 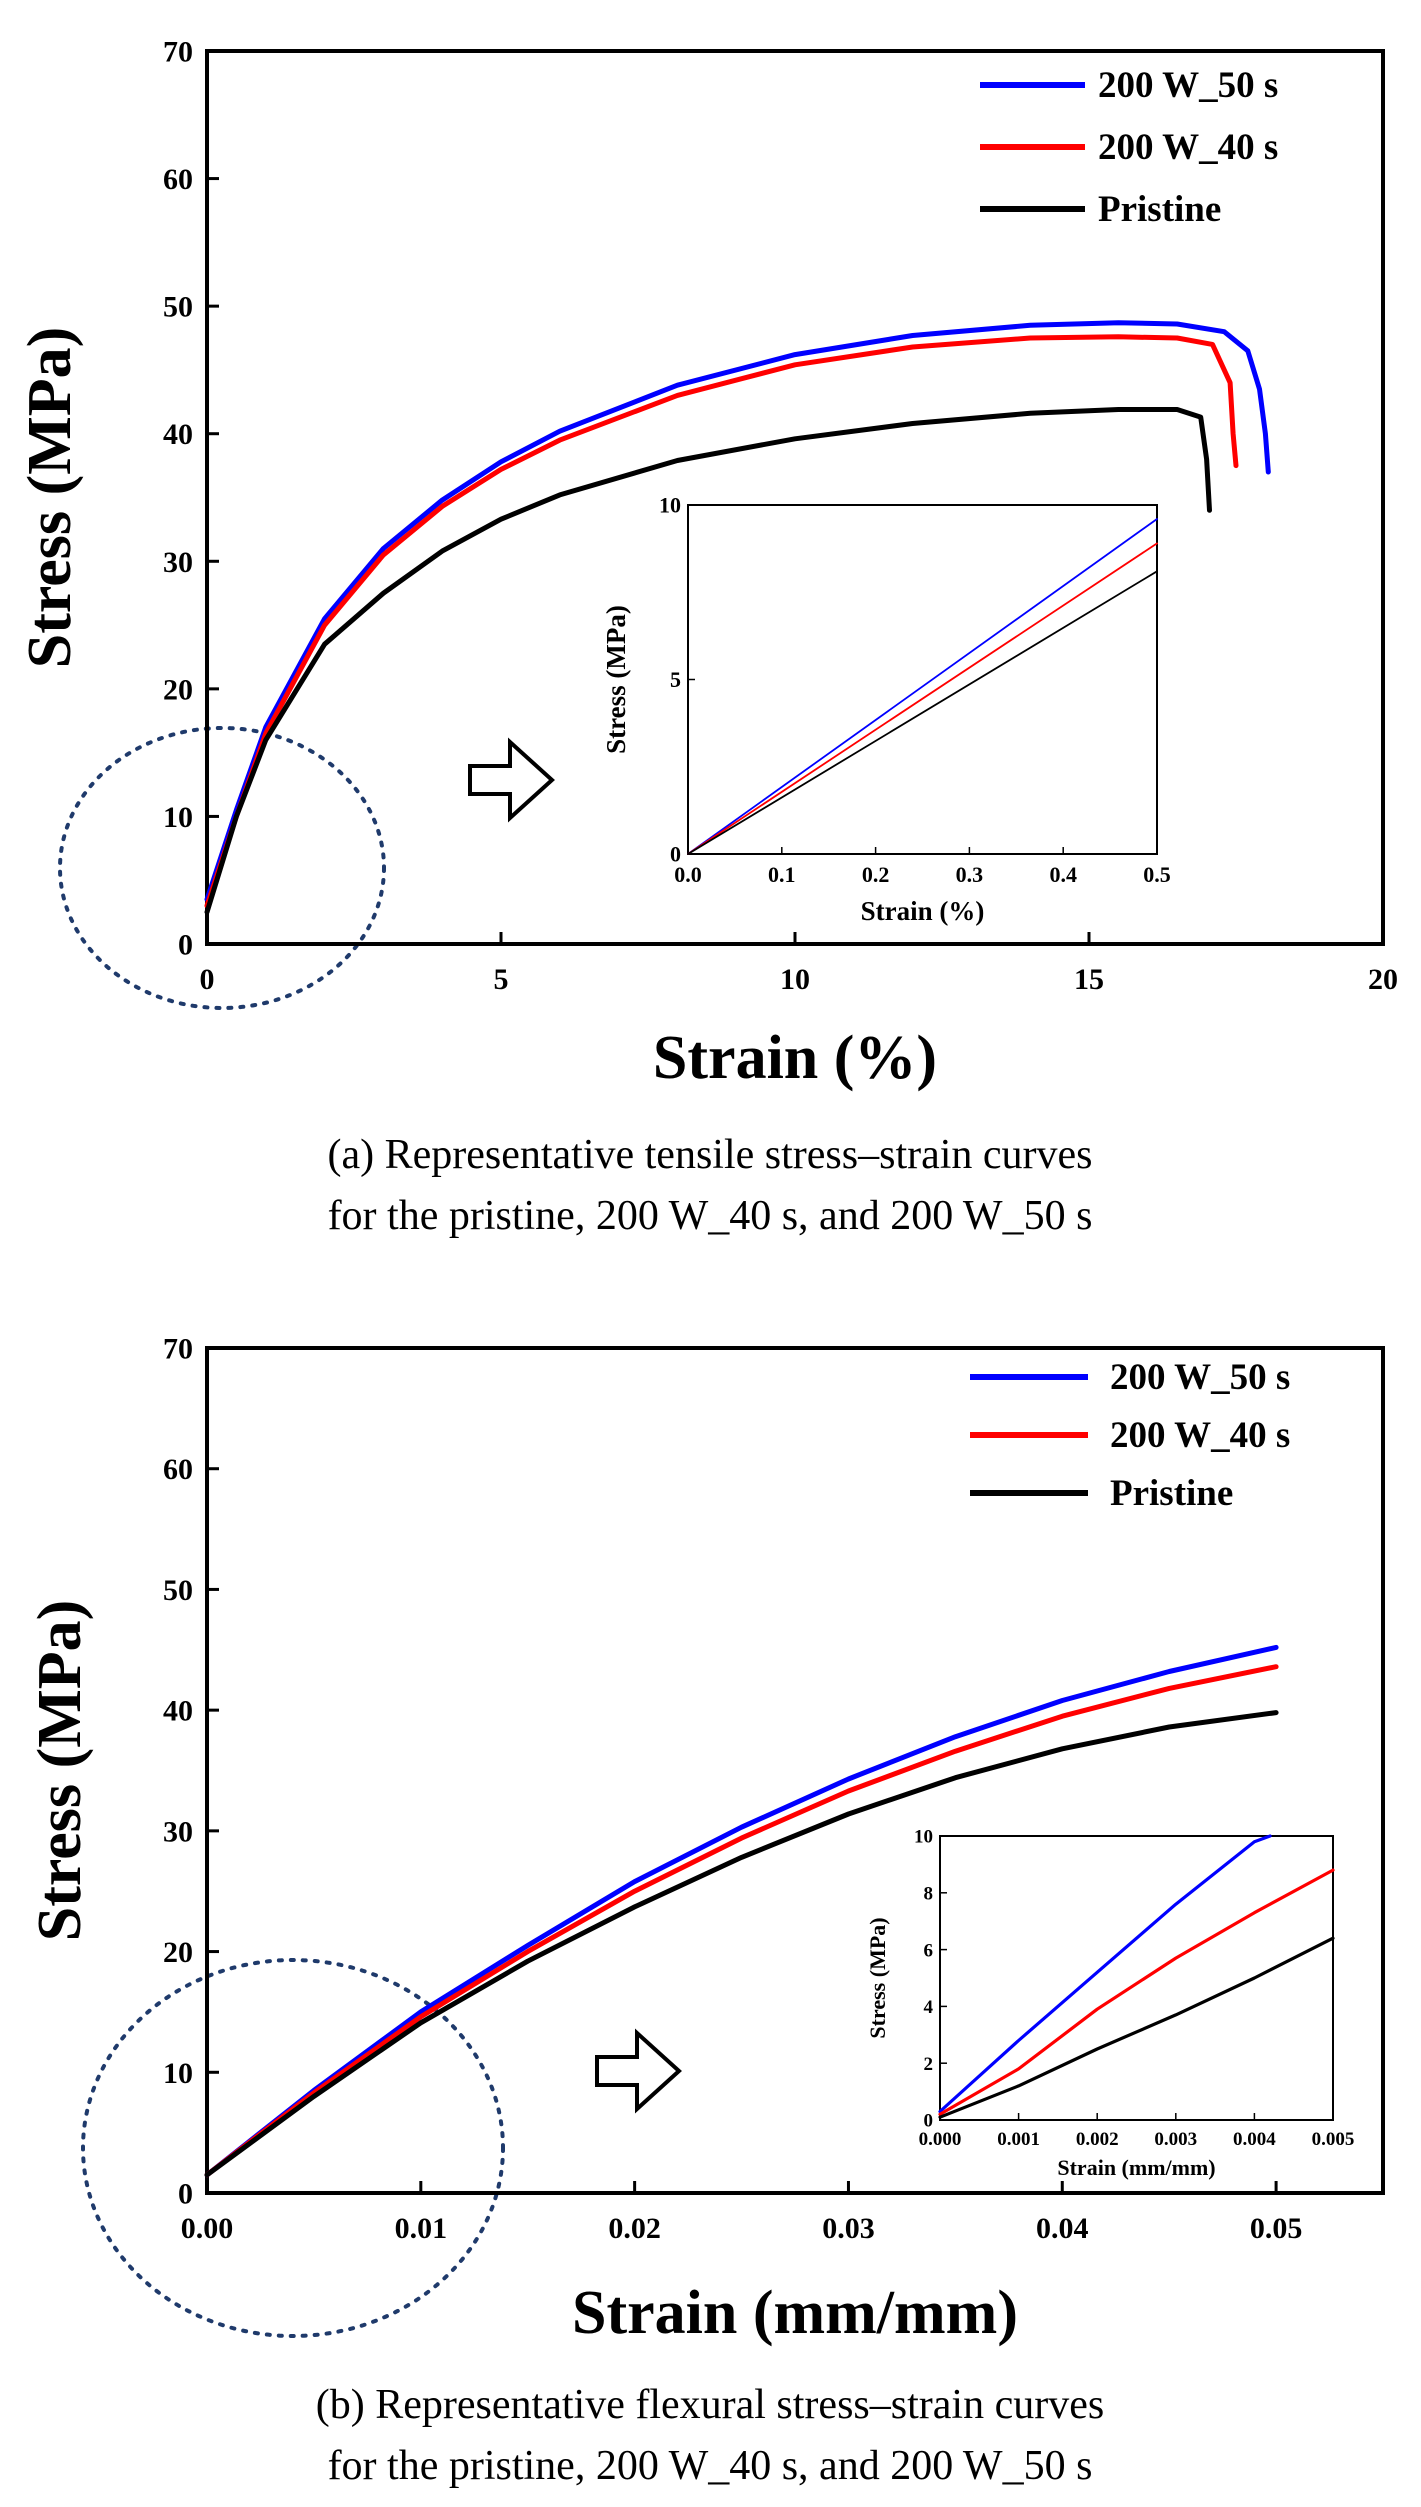 I want to click on inset-x-tick-label: 0.1, so click(x=782, y=874).